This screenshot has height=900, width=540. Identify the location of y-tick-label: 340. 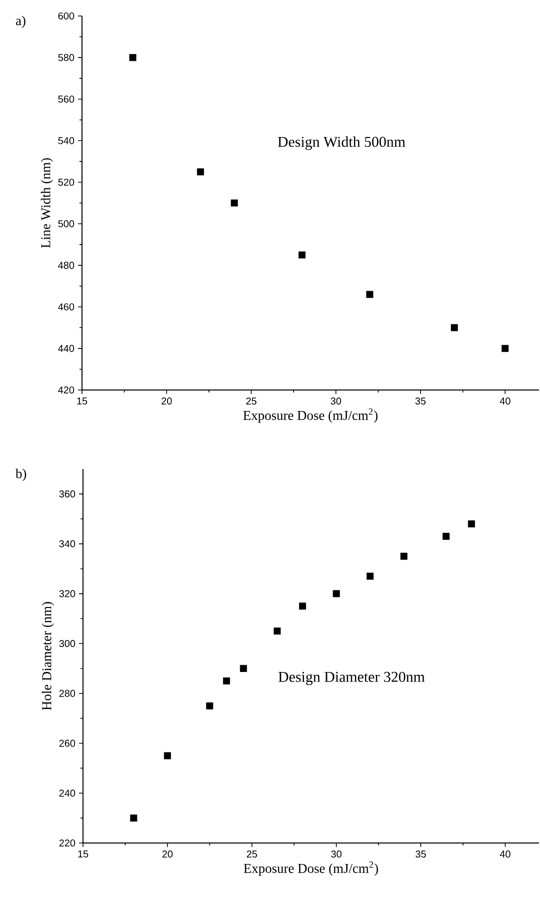
(67, 544).